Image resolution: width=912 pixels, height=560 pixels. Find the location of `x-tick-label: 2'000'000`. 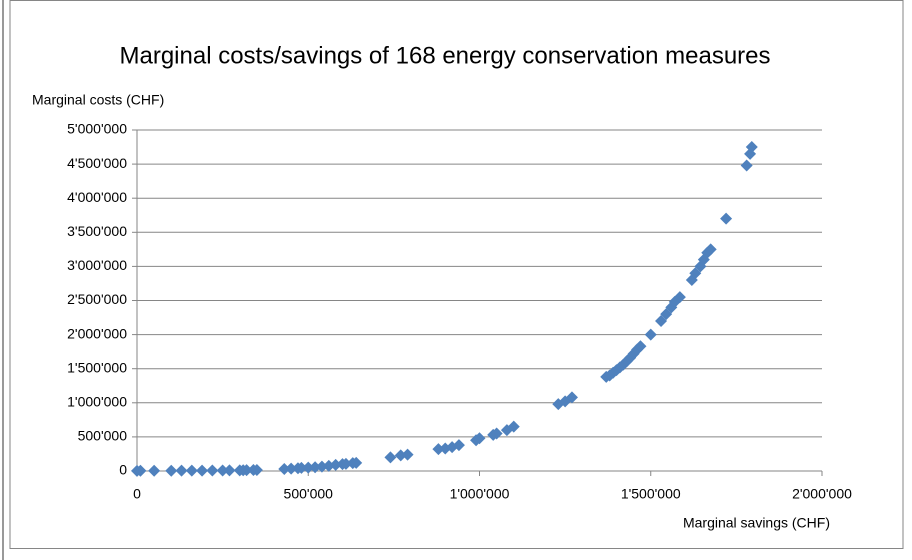

x-tick-label: 2'000'000 is located at coordinates (822, 494).